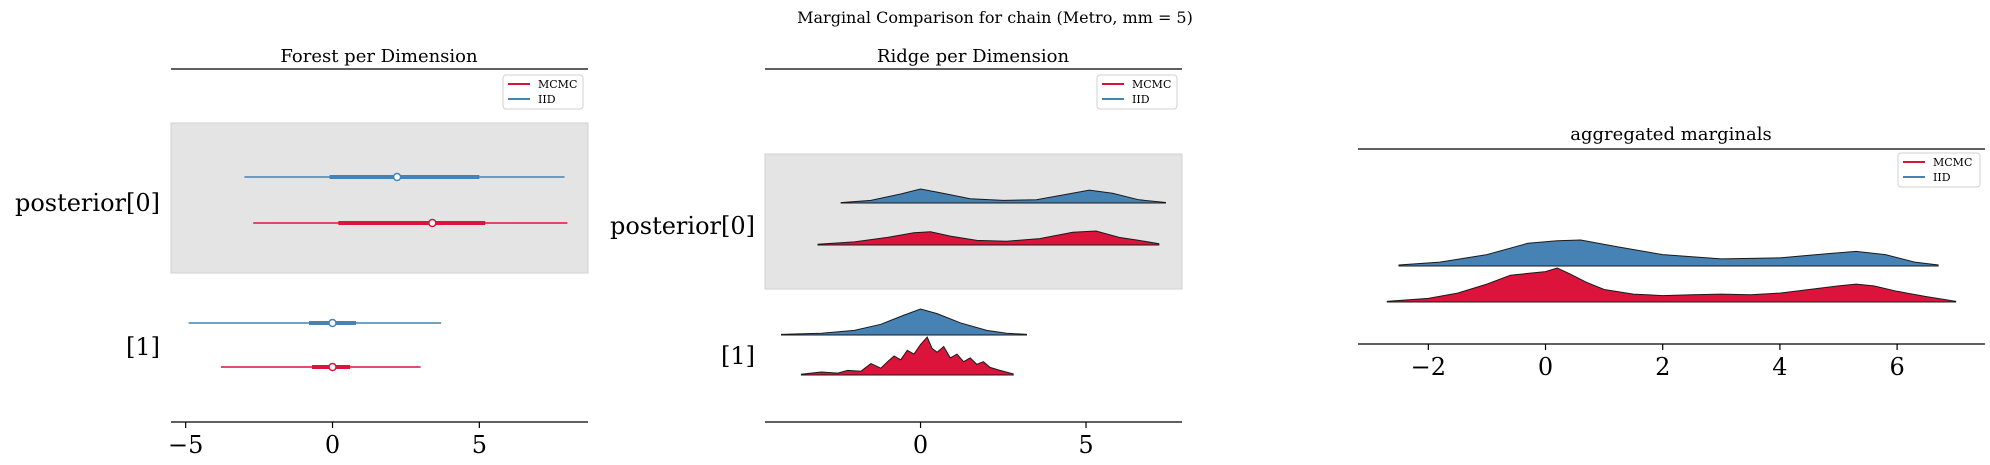 This screenshot has width=1990, height=465. Describe the element at coordinates (973, 56) in the screenshot. I see `panel-title: Ridge per Dimension` at that location.